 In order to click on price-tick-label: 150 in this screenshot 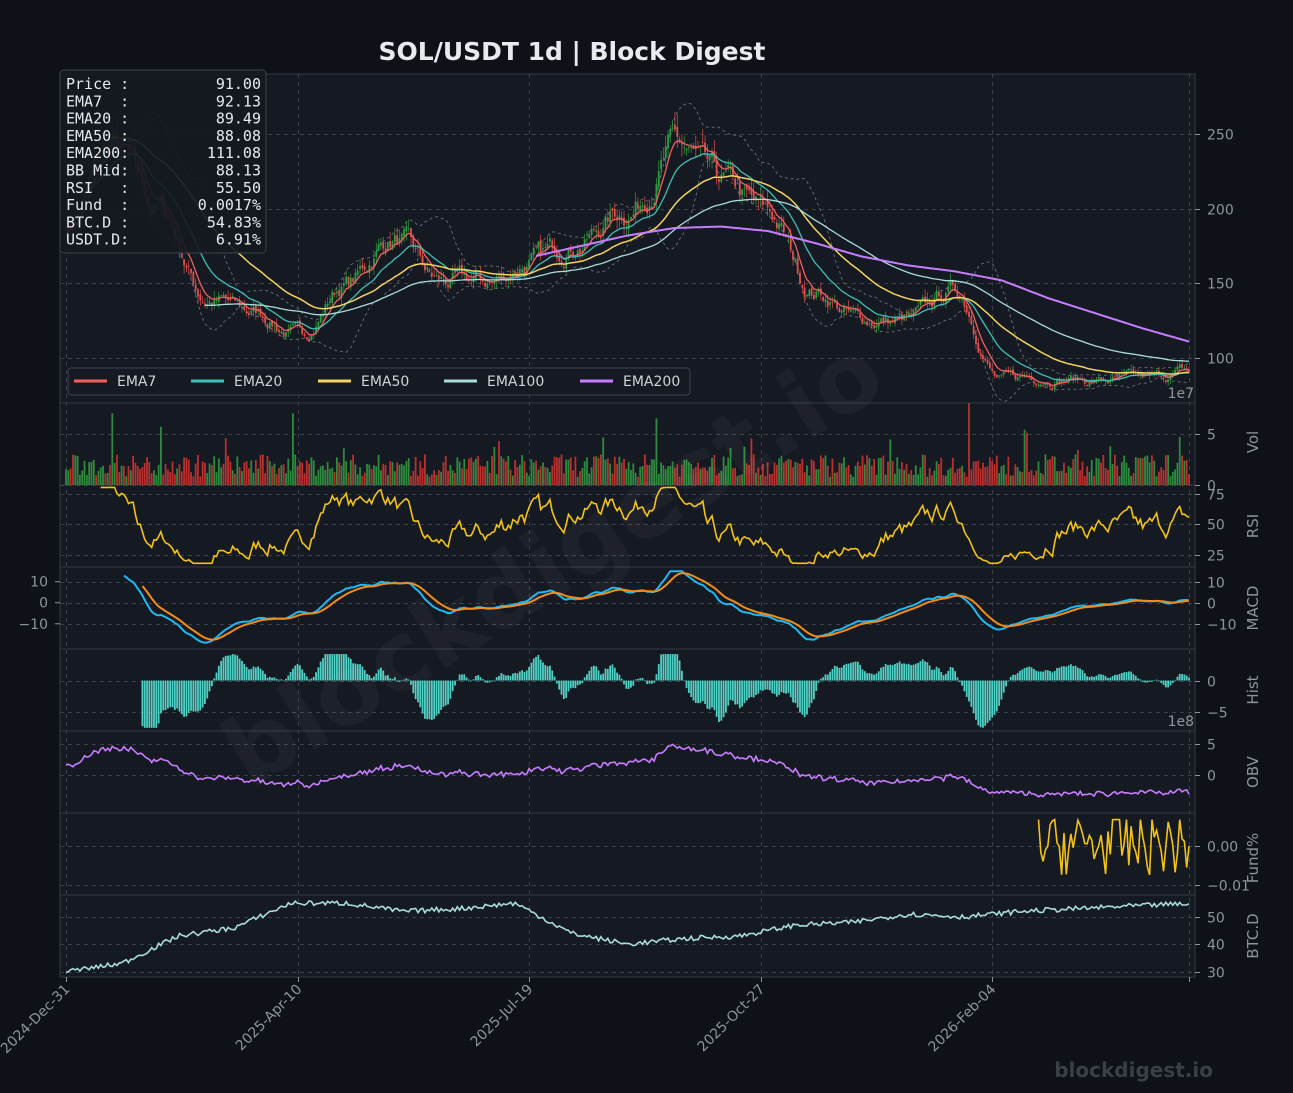, I will do `click(1220, 285)`.